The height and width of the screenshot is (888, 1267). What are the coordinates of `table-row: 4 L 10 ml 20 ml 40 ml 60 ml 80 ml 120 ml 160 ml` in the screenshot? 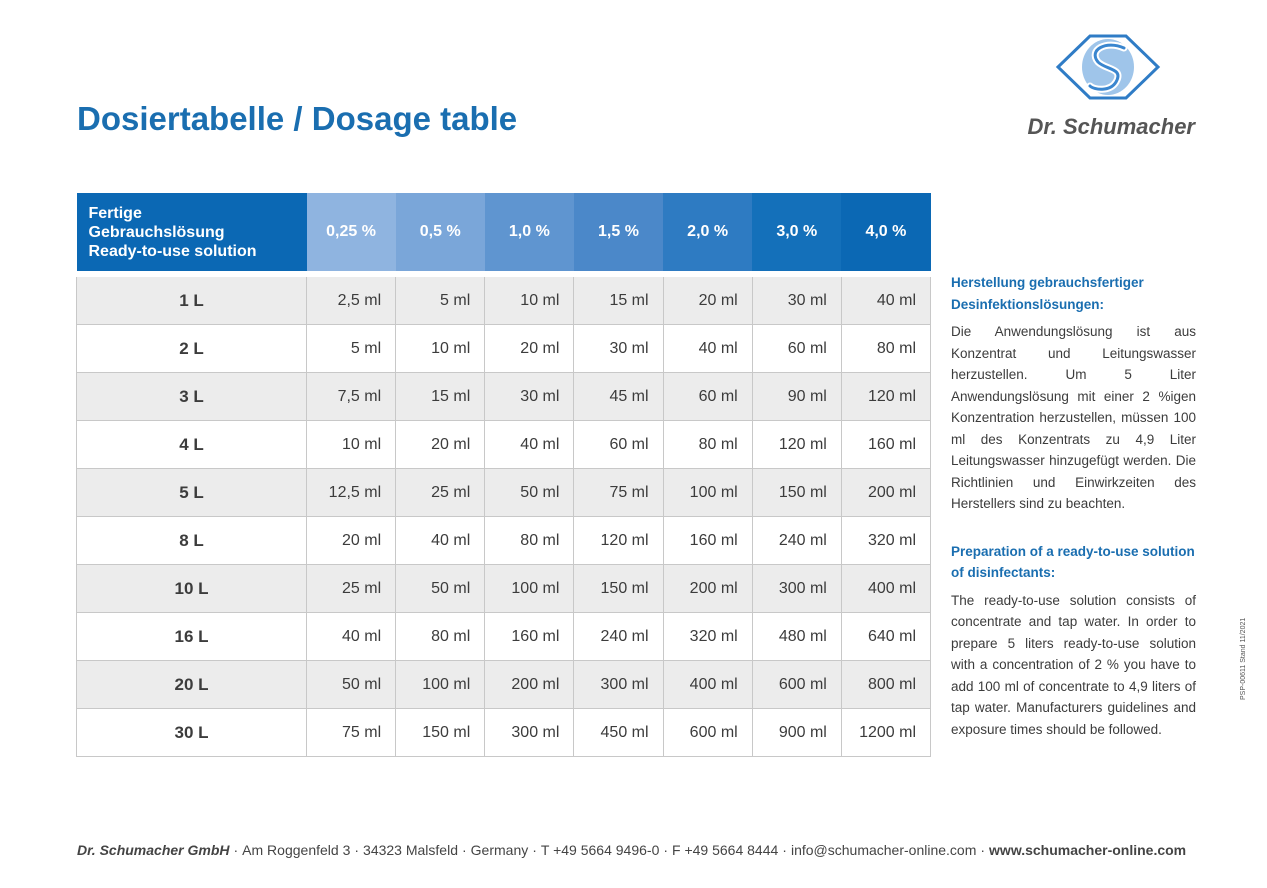 It's located at (504, 444).